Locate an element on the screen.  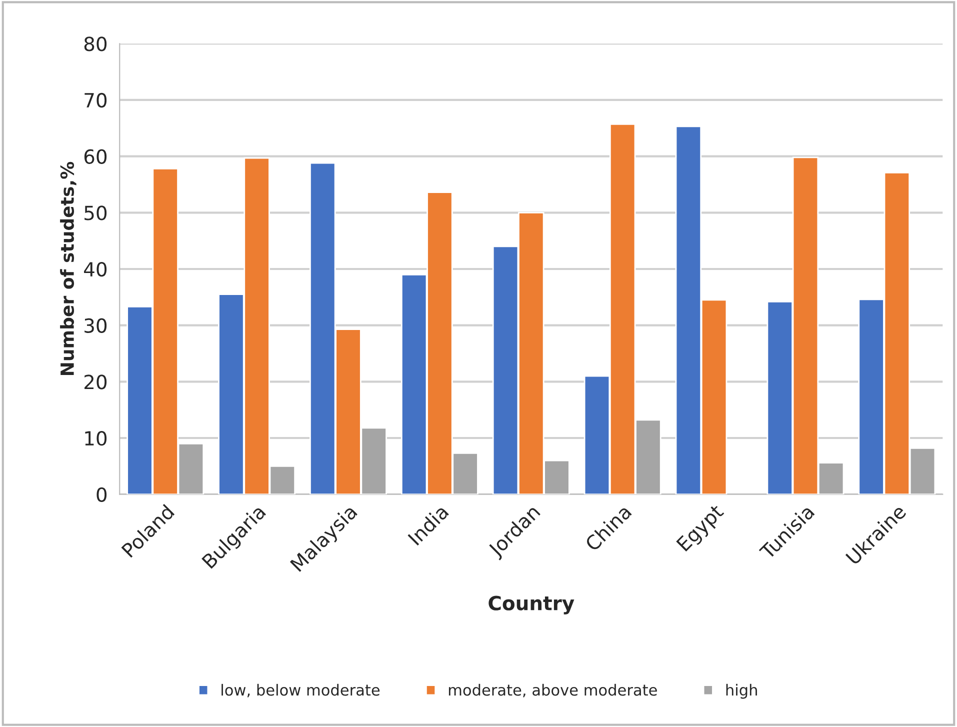
legend-label: high is located at coordinates (741, 691).